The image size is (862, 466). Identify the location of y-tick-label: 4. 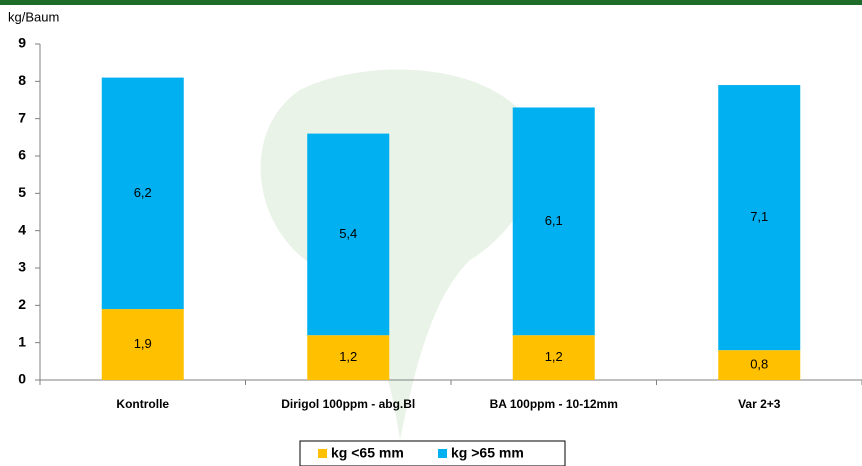
(22, 229).